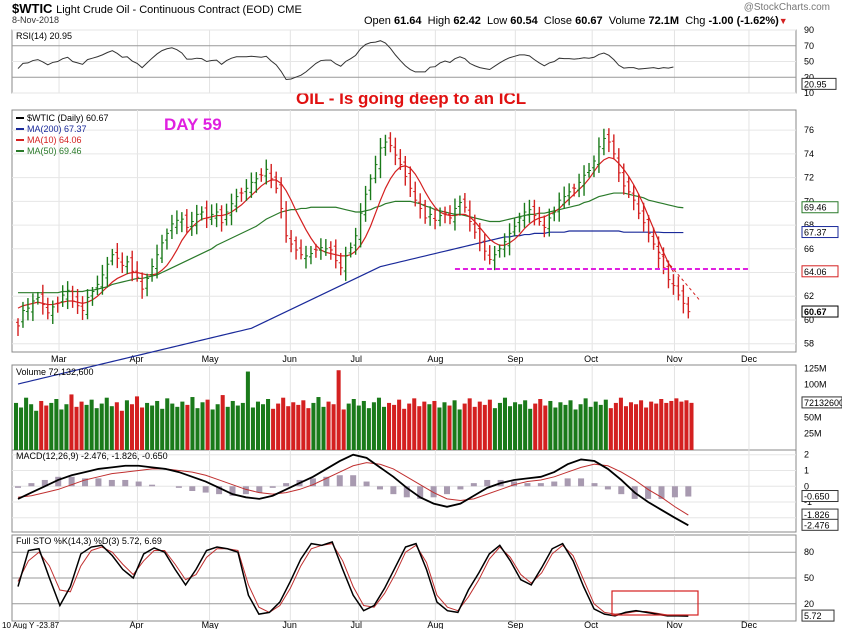  I want to click on macd-value-label: -1.826, so click(817, 515).